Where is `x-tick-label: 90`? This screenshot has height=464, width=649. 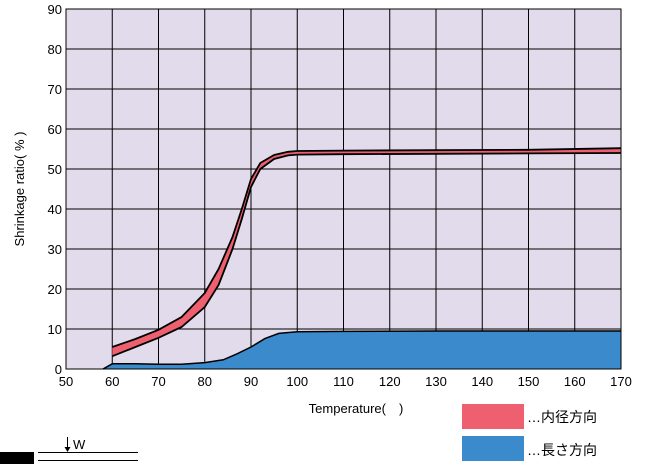
x-tick-label: 90 is located at coordinates (251, 381).